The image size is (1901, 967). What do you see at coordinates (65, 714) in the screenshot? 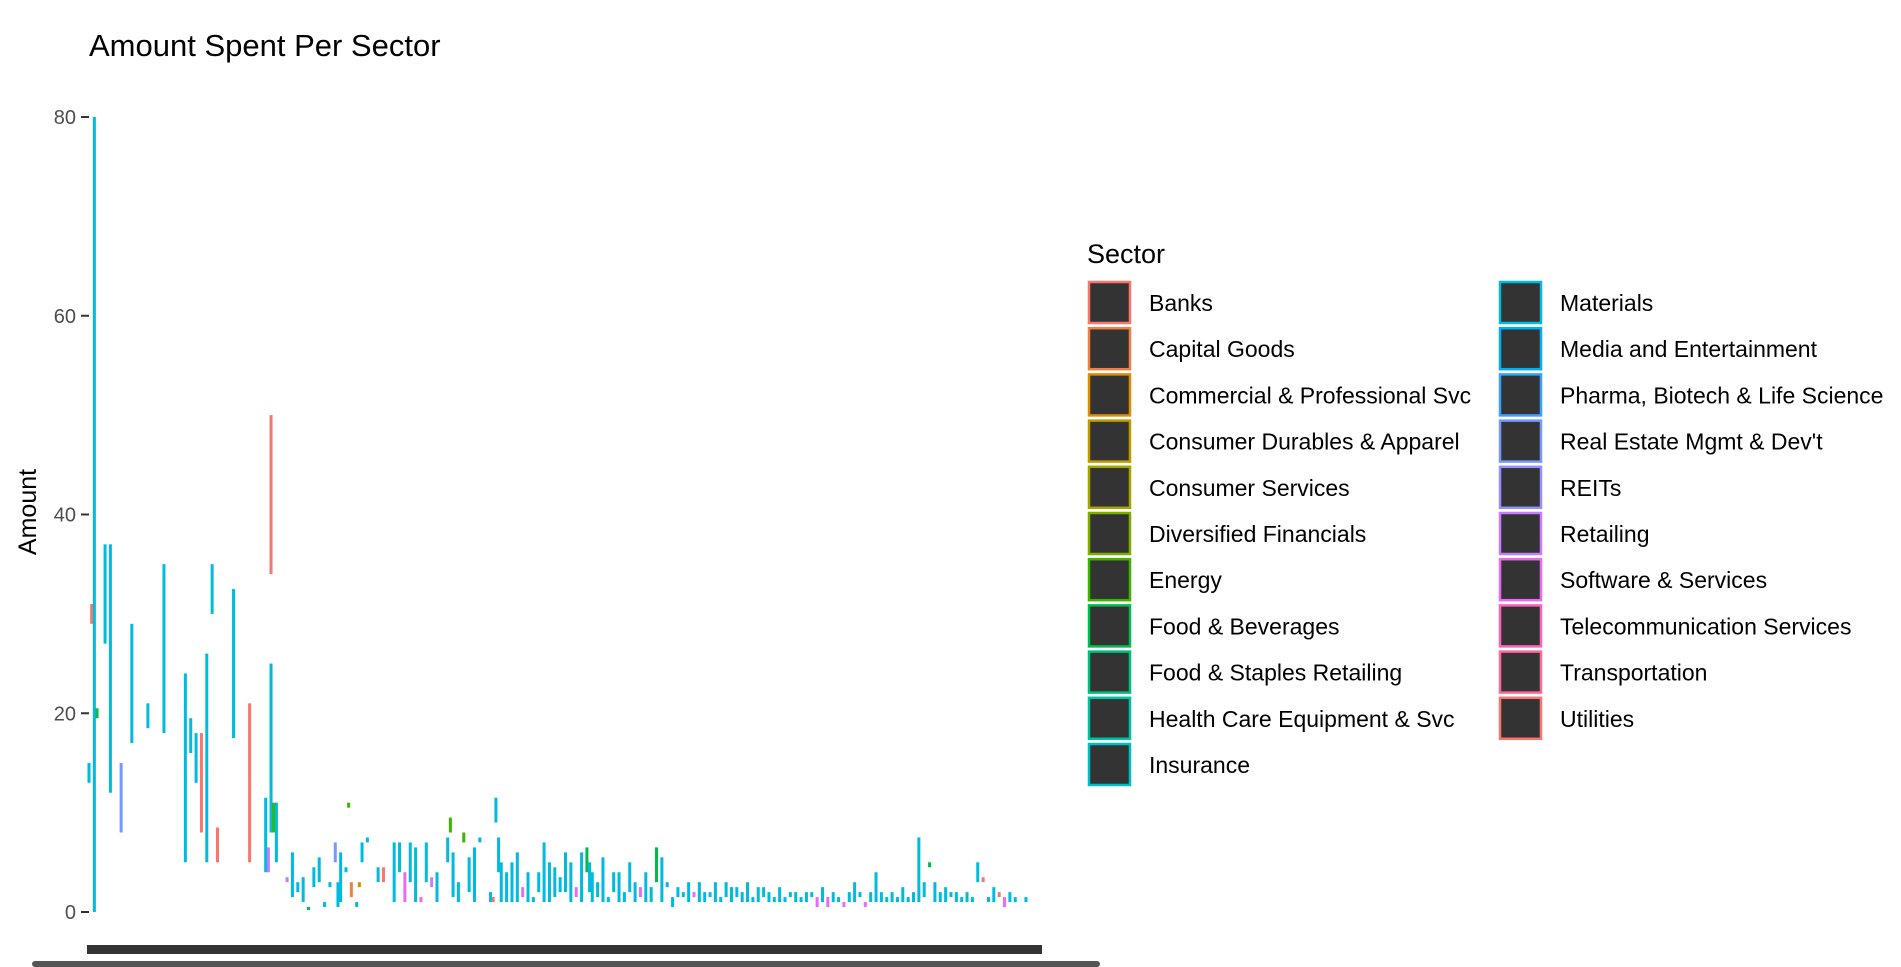
I see `y-tick-label: 20` at bounding box center [65, 714].